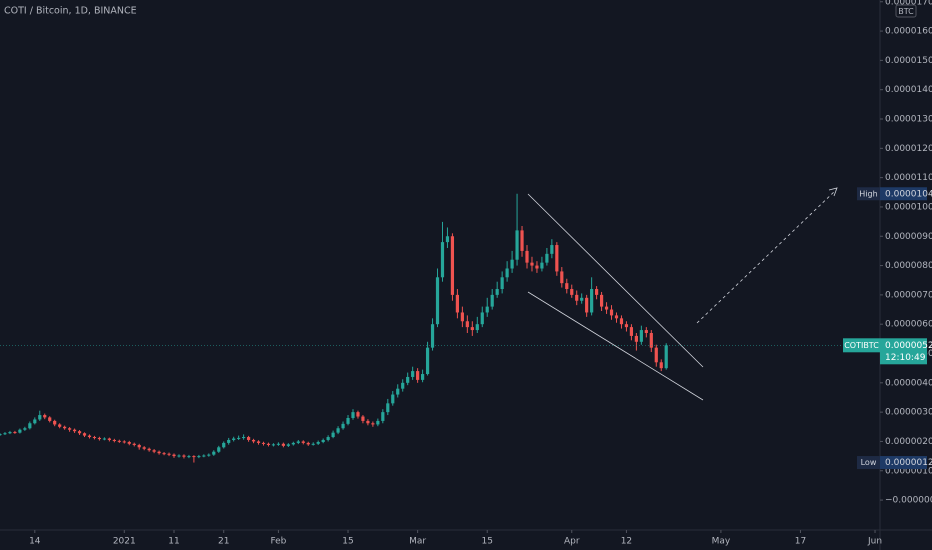  What do you see at coordinates (173, 542) in the screenshot?
I see `x-tick-label: 11` at bounding box center [173, 542].